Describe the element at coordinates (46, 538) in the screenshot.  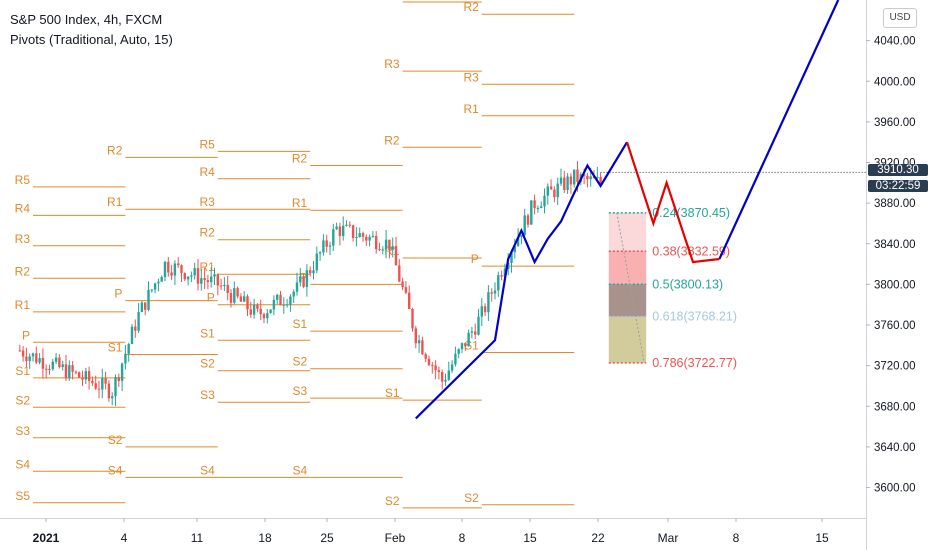
I see `x-tick-label: 2021` at that location.